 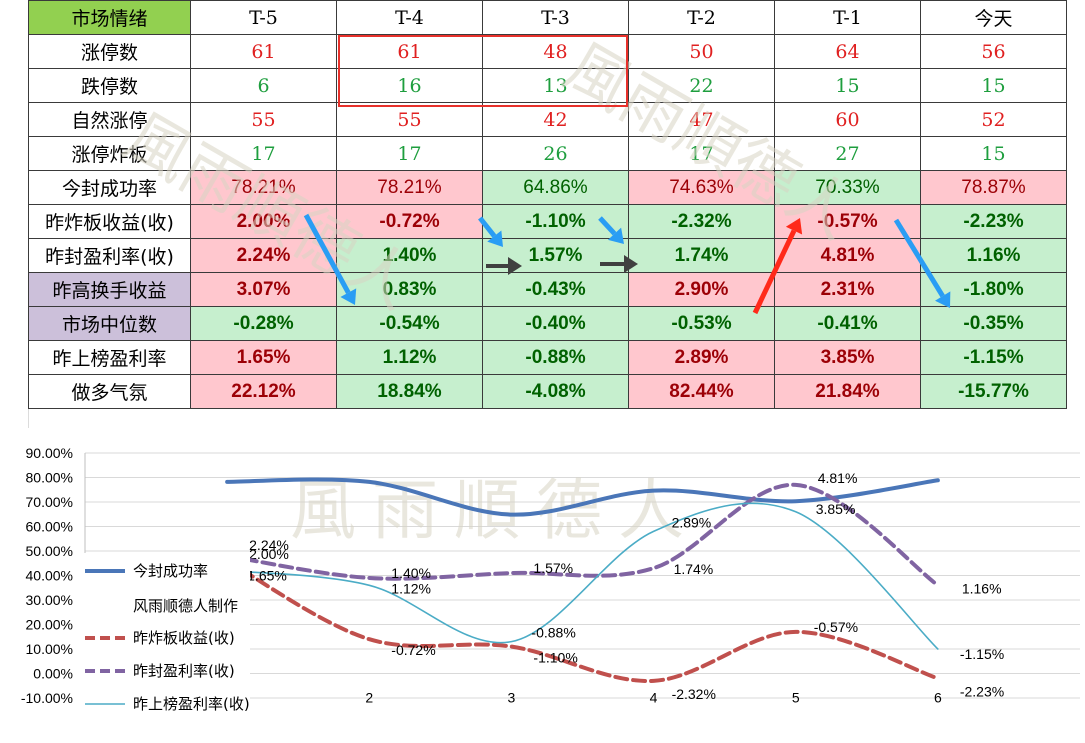 What do you see at coordinates (109, 289) in the screenshot?
I see `row-label: 昨高换手收益` at bounding box center [109, 289].